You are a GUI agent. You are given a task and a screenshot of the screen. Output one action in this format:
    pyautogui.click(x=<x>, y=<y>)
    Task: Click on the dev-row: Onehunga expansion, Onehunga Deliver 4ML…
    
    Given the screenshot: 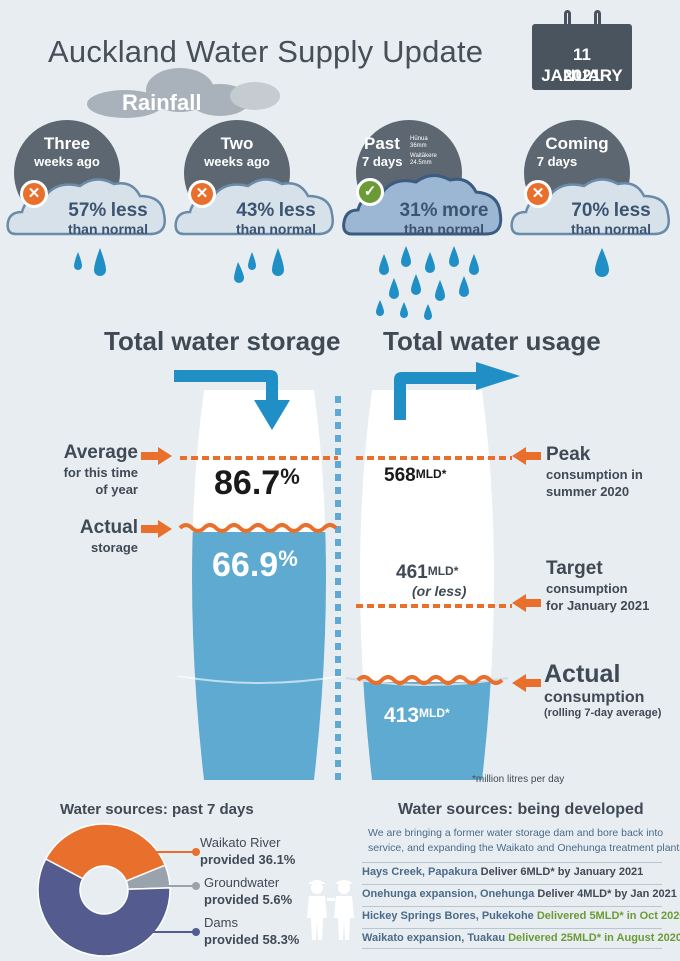 What is the action you would take?
    pyautogui.click(x=519, y=894)
    